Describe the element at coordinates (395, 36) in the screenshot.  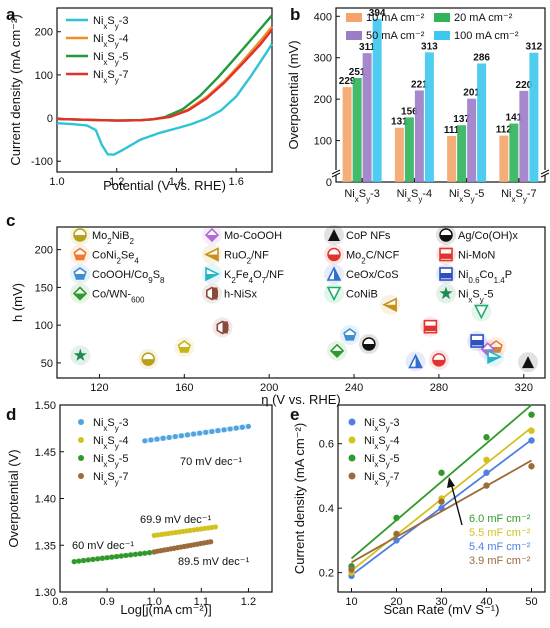
I see `legend-label-b-2: 50 mA cm⁻²` at that location.